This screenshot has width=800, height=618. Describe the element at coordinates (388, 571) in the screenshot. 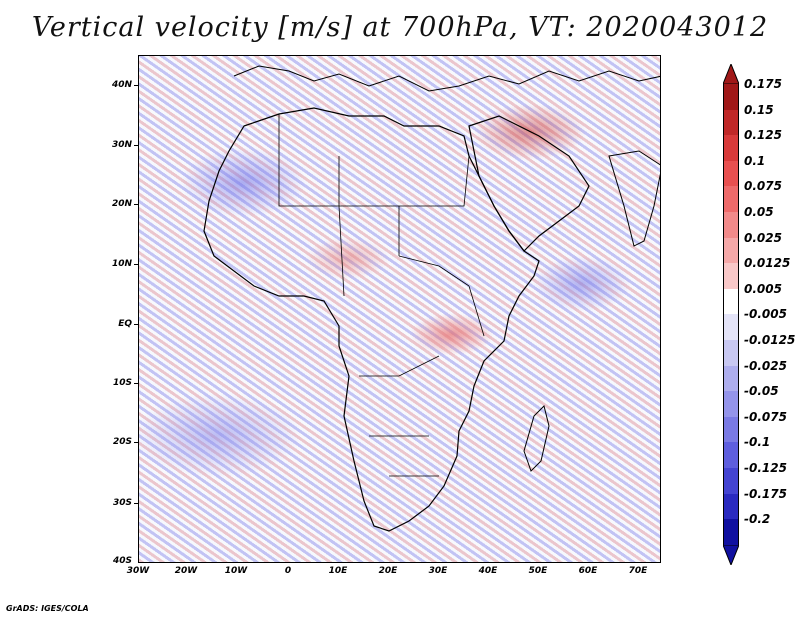

I see `lon-label-20e: 20E` at that location.